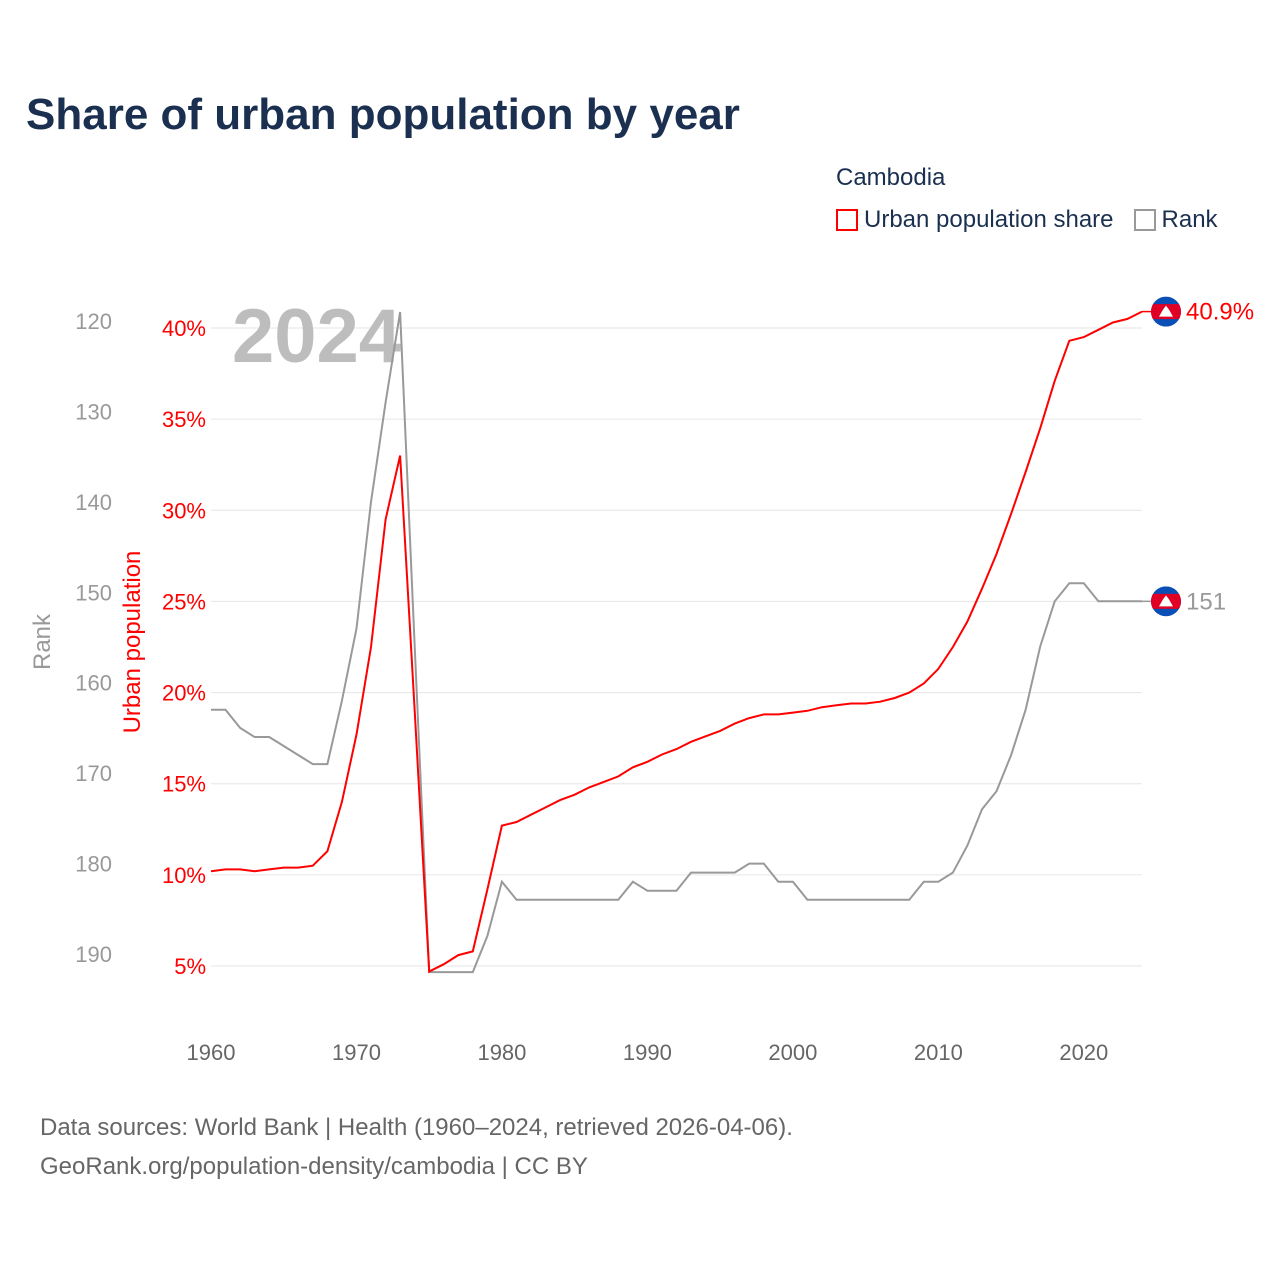 The image size is (1280, 1280). Describe the element at coordinates (383, 114) in the screenshot. I see `chart-title: Share of urban population by year` at that location.